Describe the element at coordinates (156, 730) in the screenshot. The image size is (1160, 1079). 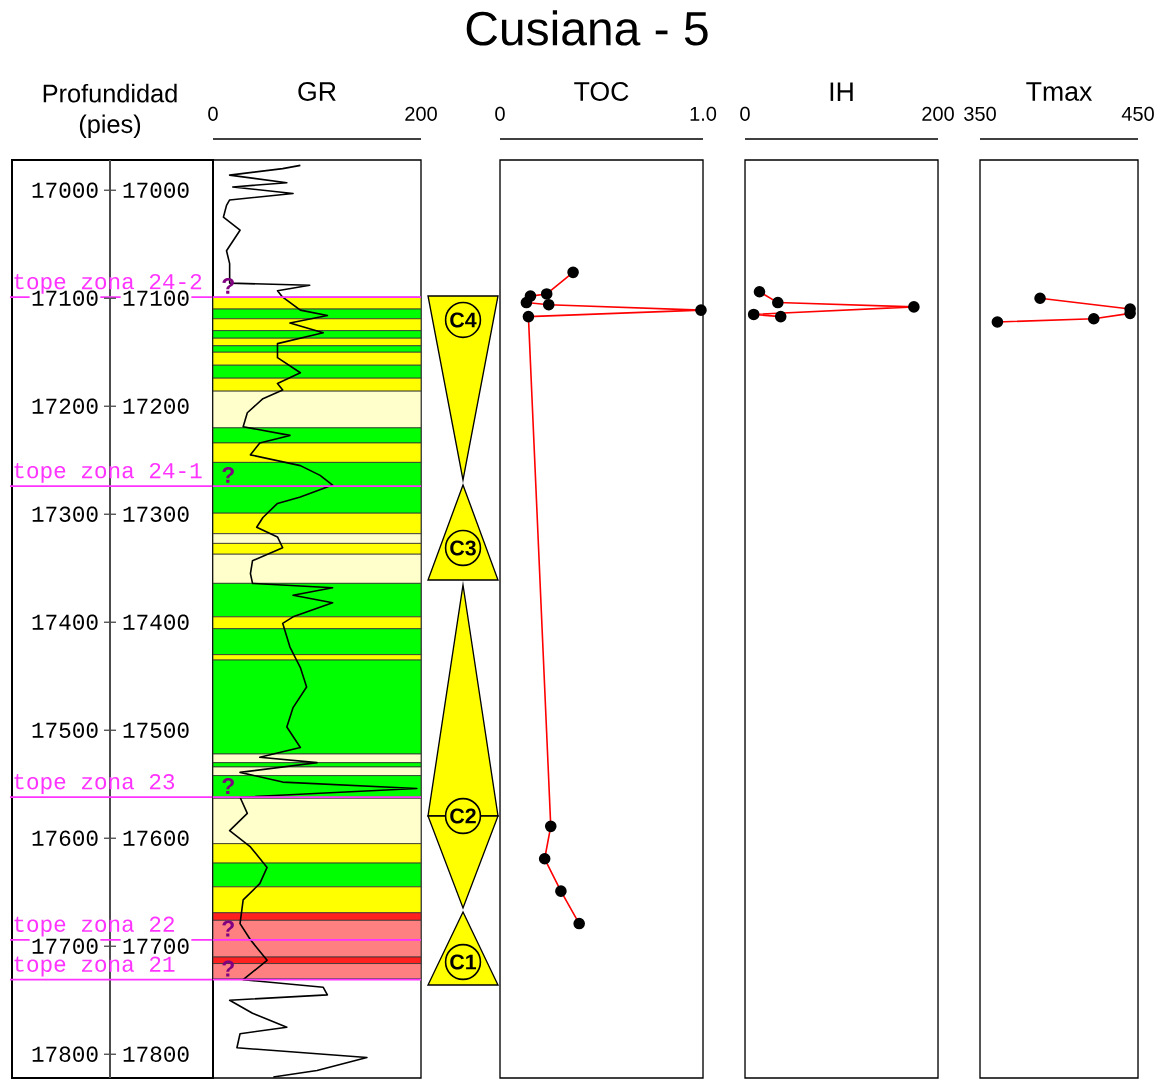
I see `y2-tick-label: 17500` at that location.